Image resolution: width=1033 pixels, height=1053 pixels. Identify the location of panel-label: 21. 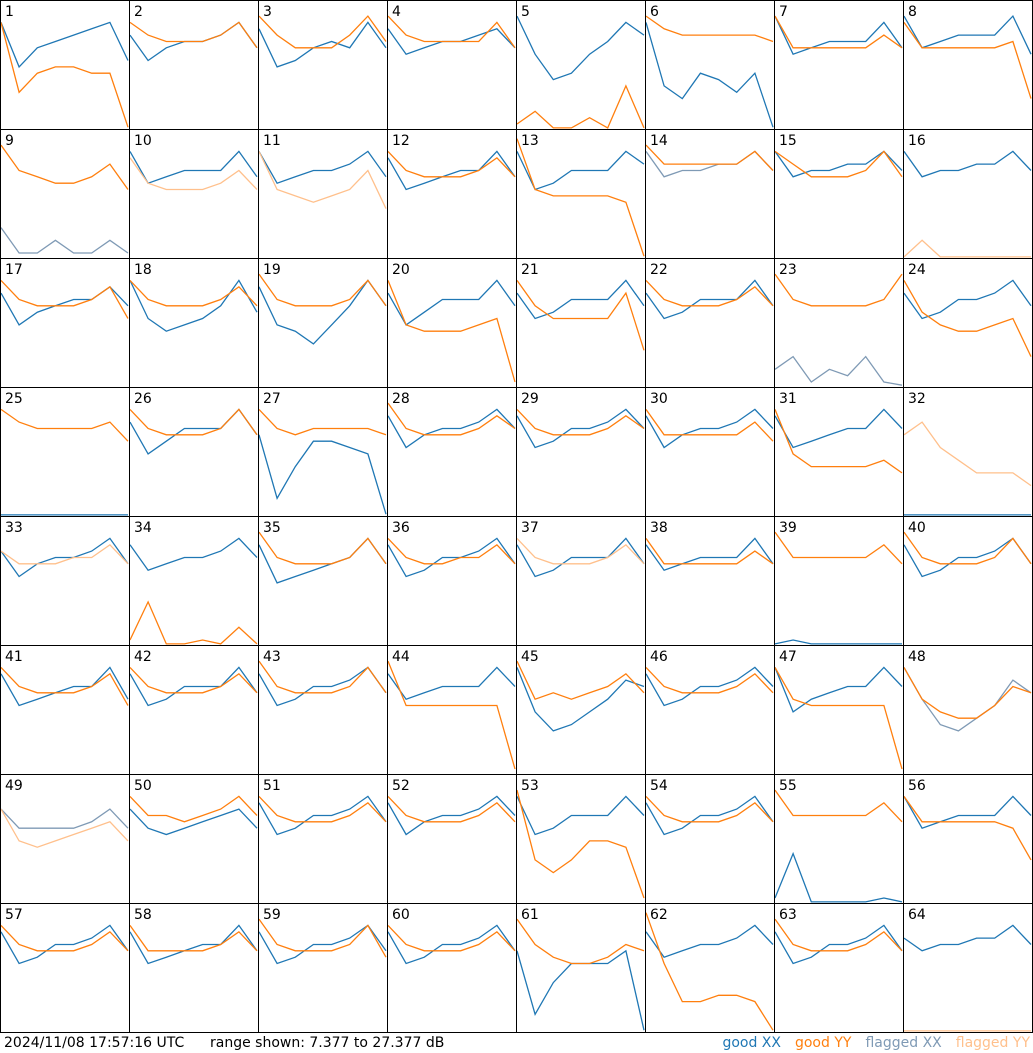
(530, 270).